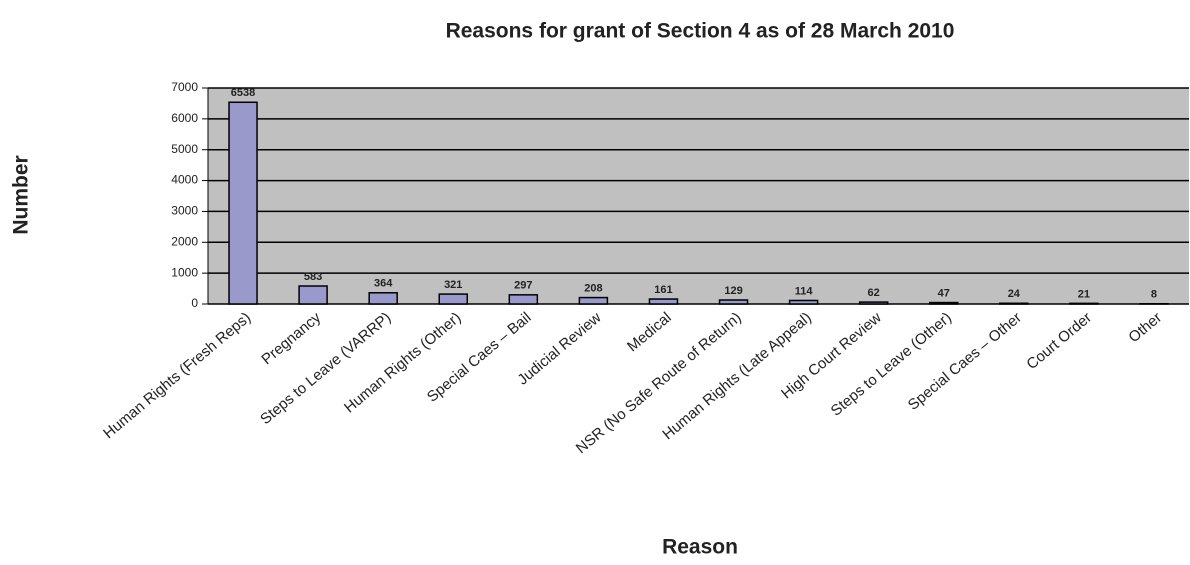 The width and height of the screenshot is (1190, 565). What do you see at coordinates (184, 211) in the screenshot?
I see `y-tick-label: 3000` at bounding box center [184, 211].